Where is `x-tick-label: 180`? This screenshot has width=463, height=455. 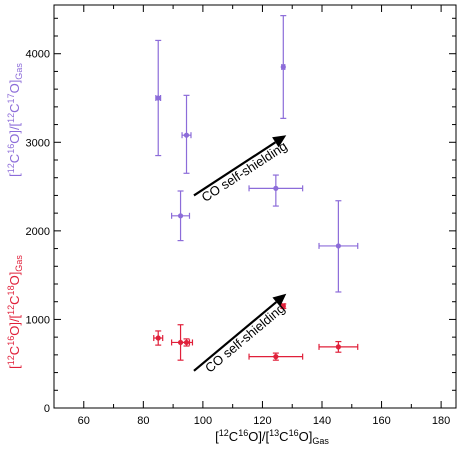 x-tick-label: 180 is located at coordinates (441, 421).